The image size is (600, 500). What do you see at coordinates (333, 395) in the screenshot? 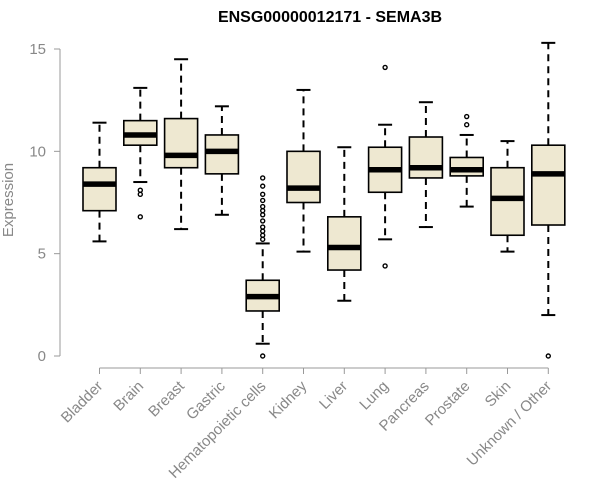
I see `x-tick-label: Liver` at bounding box center [333, 395].